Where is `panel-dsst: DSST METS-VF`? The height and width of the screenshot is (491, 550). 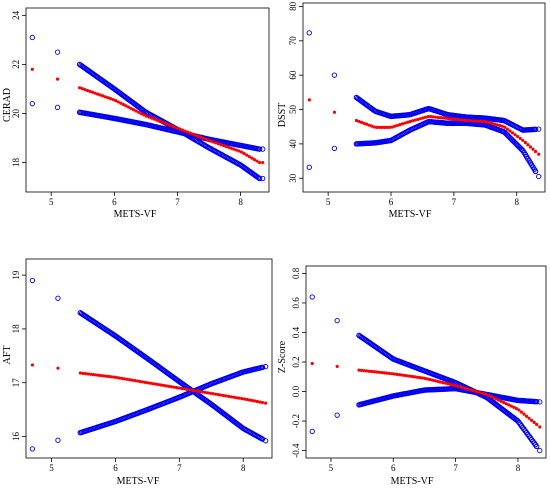
panel-dsst: DSST METS-VF is located at coordinates (354, 161).